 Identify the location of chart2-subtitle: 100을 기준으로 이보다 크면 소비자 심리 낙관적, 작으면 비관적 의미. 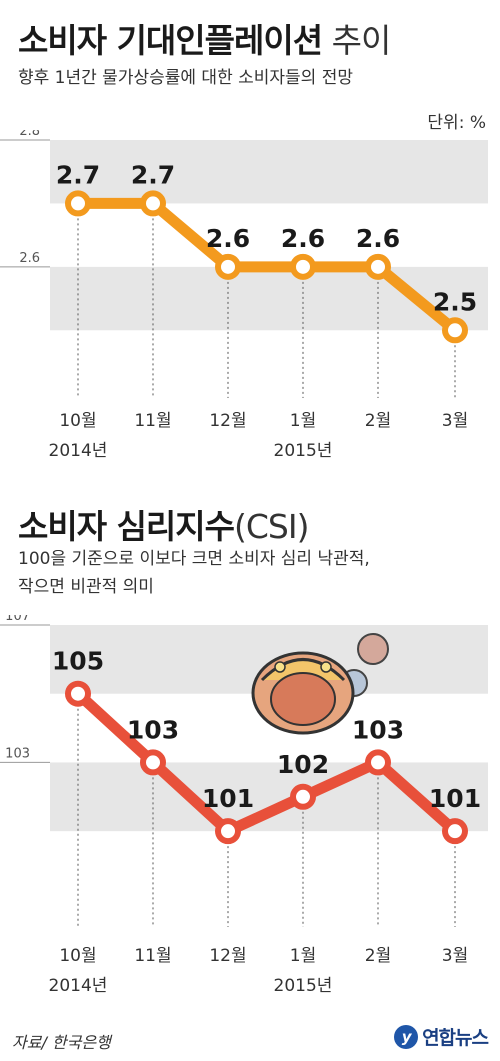
(194, 573).